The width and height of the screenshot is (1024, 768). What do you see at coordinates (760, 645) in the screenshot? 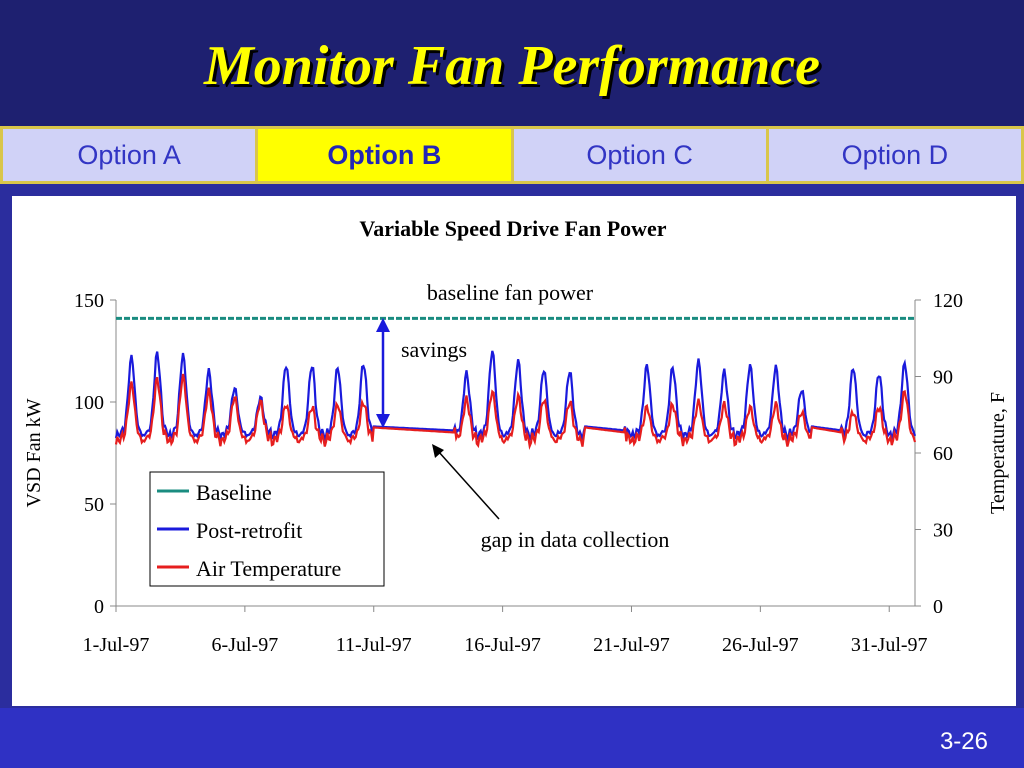
I see `x-tick-label: 26-Jul-97` at bounding box center [760, 645].